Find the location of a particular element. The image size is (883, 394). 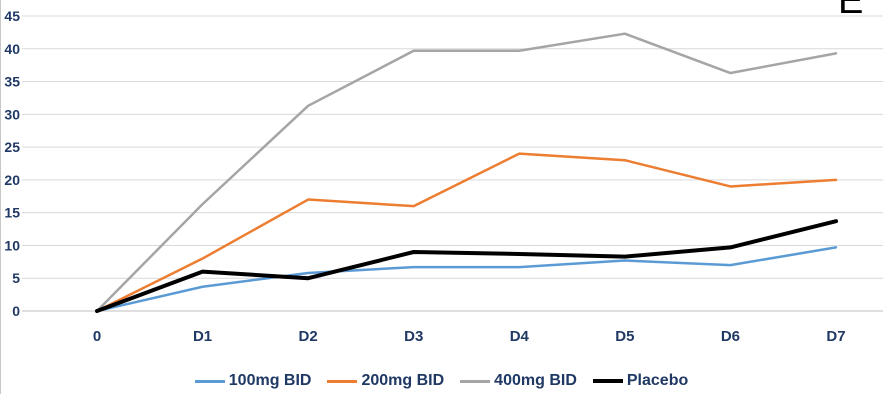

x-tick-label: D2 is located at coordinates (308, 336).